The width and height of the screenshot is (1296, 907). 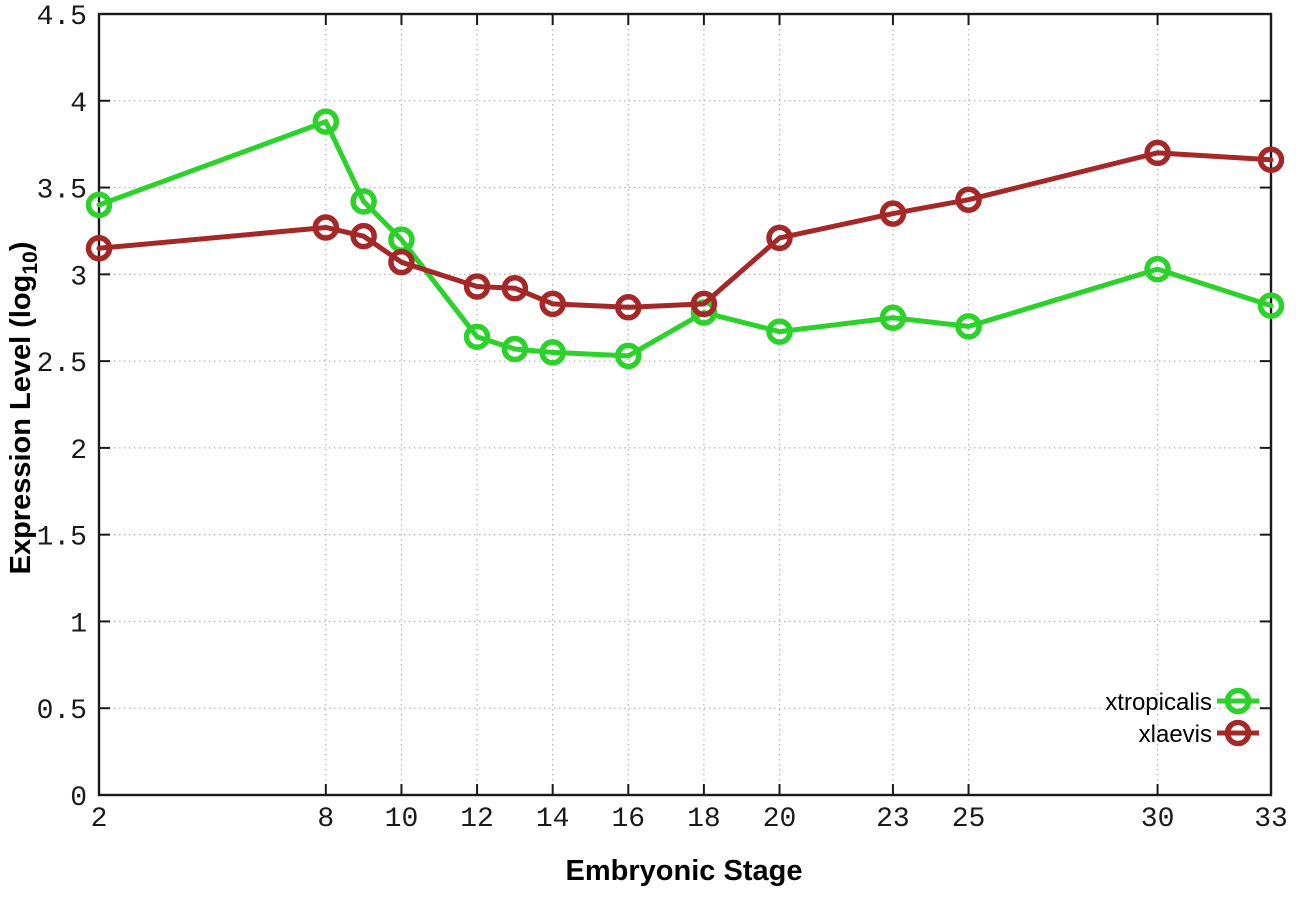 I want to click on x-tick-label-33: 33, so click(x=1271, y=819).